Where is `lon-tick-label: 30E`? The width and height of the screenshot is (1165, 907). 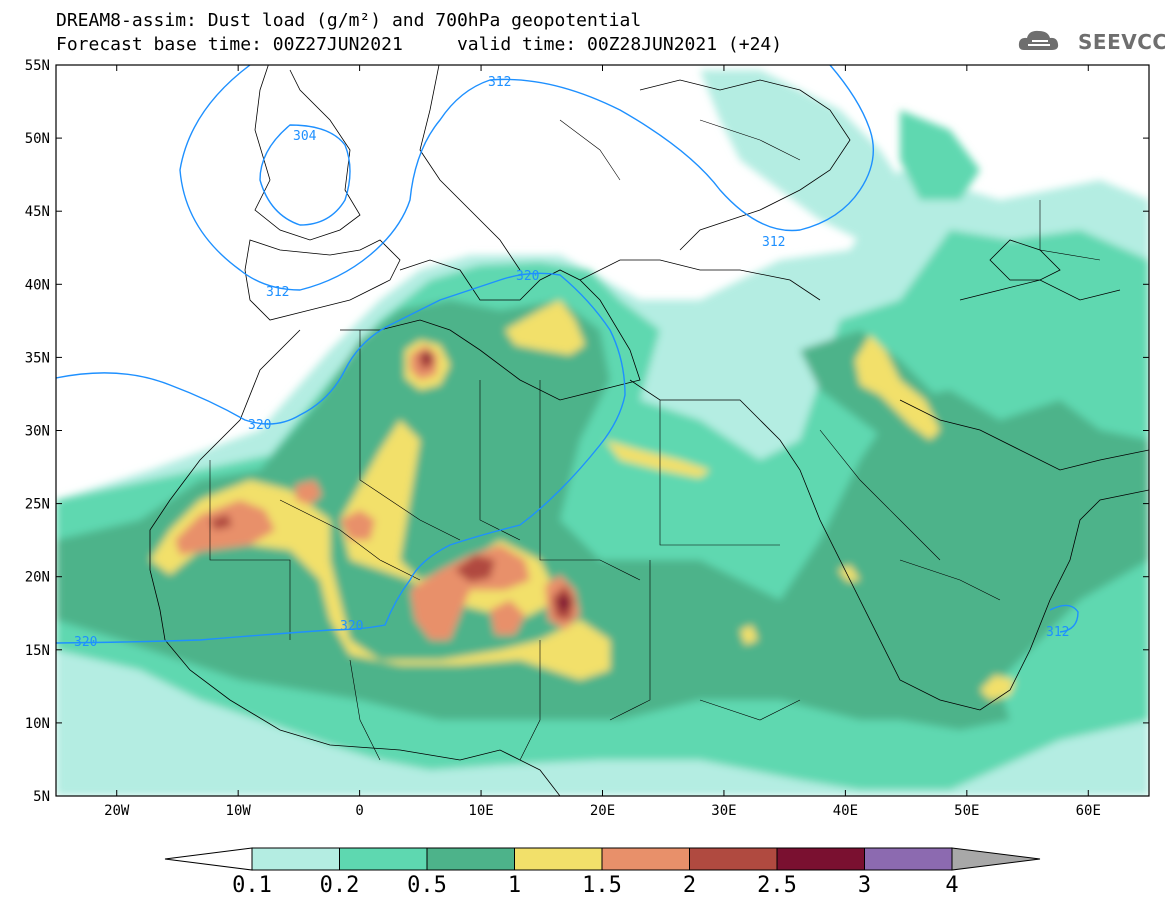 lon-tick-label: 30E is located at coordinates (723, 811).